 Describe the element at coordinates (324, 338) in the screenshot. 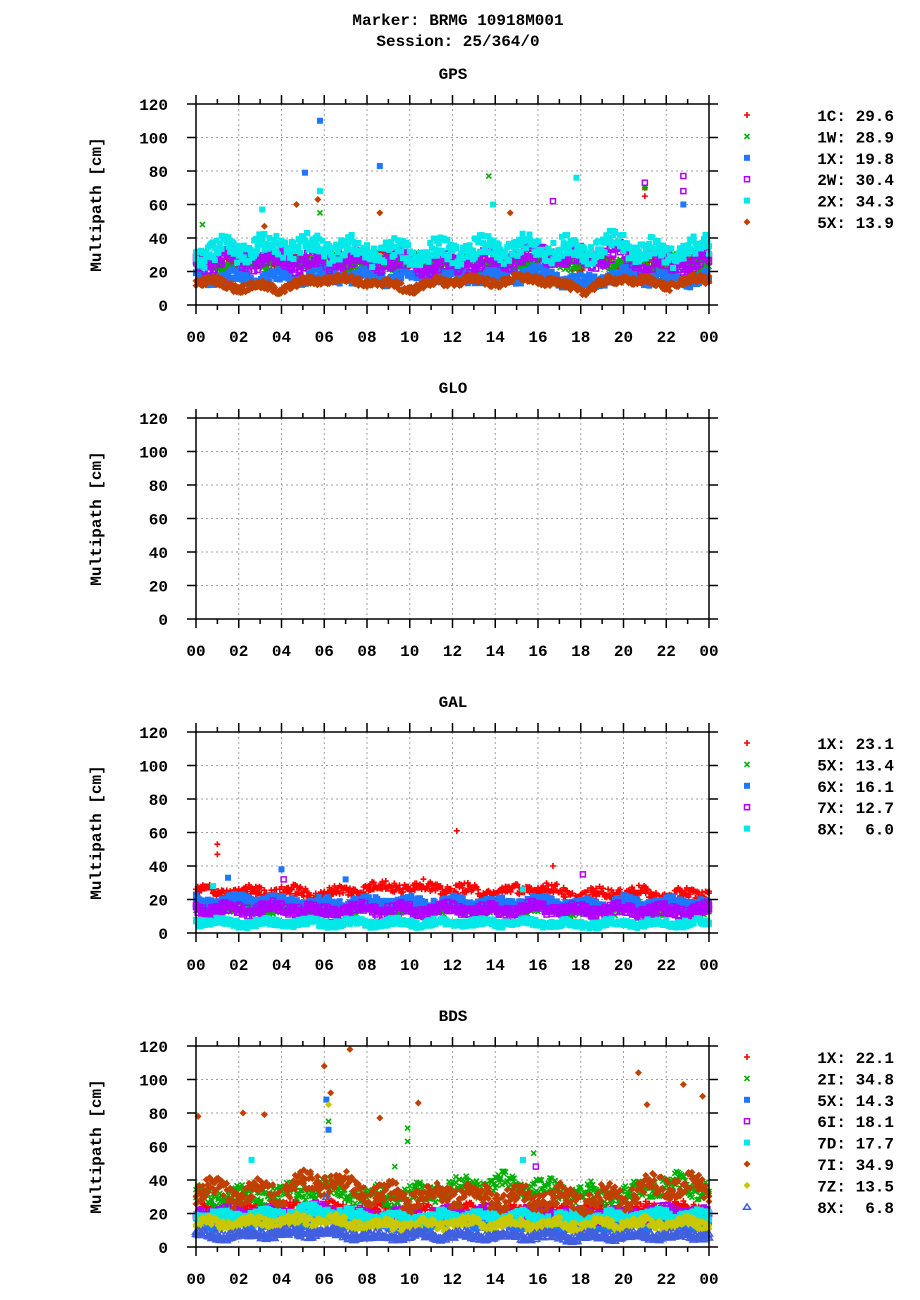

I see `x-tick-label: 06` at that location.